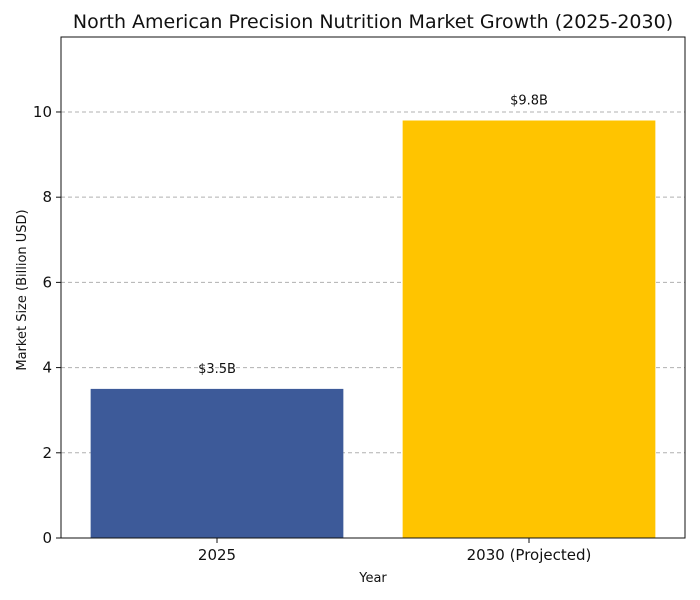  What do you see at coordinates (47, 368) in the screenshot?
I see `y-tick-label: 4` at bounding box center [47, 368].